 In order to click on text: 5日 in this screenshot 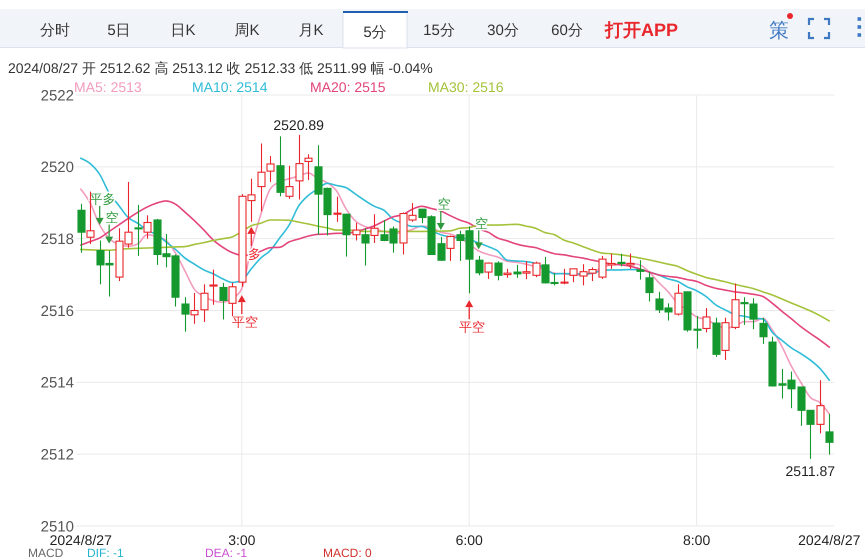, I will do `click(119, 30)`.